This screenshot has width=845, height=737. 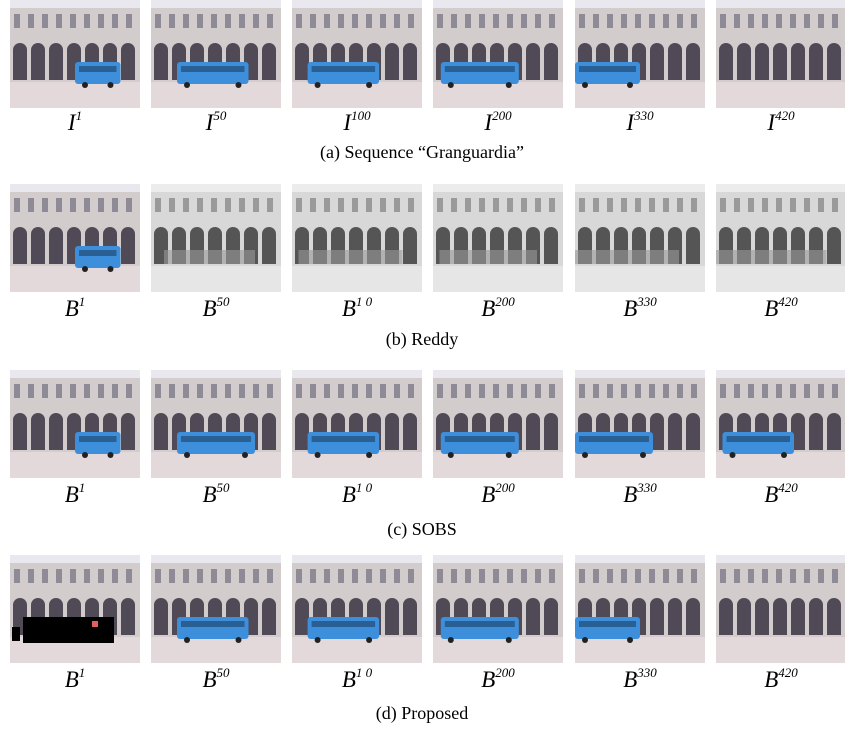 I want to click on frame-index: 100, so click(x=361, y=115).